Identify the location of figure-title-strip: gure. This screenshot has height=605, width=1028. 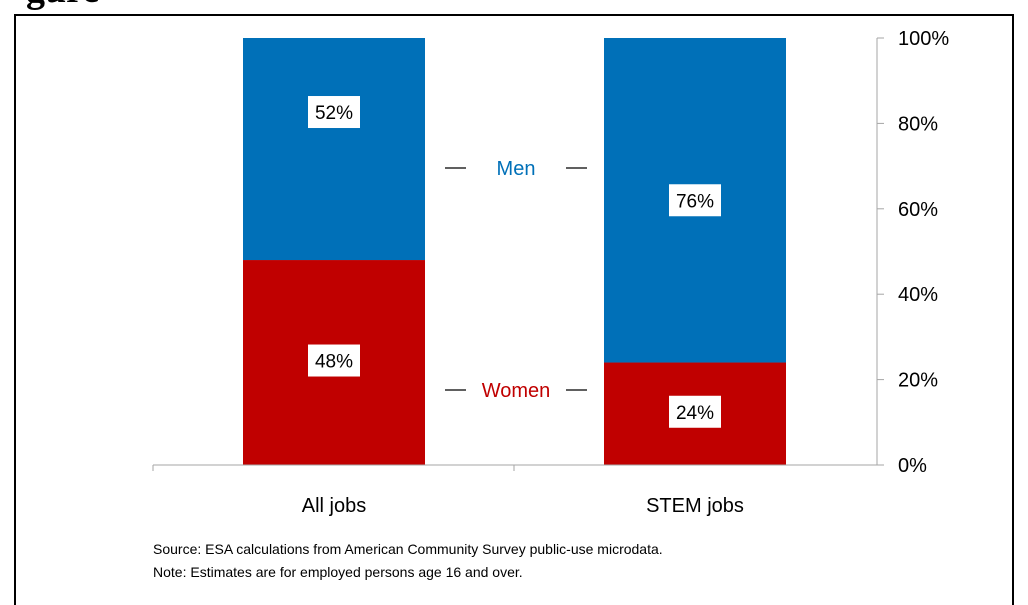
(514, 6).